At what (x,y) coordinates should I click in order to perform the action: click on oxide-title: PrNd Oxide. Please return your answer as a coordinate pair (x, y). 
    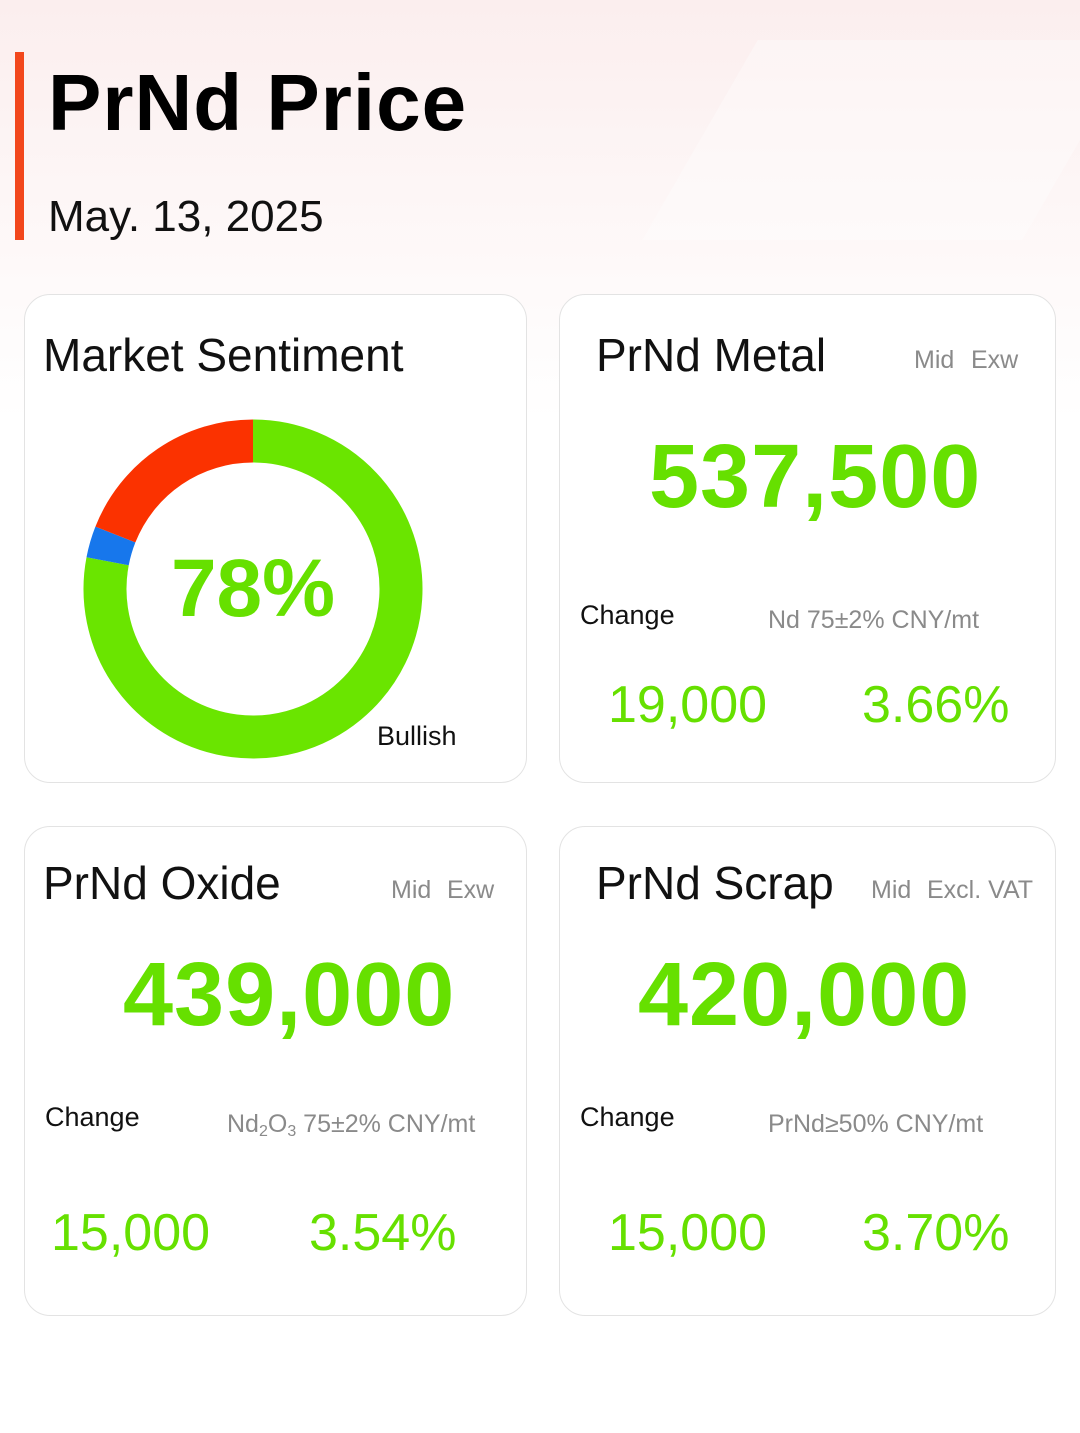
    Looking at the image, I should click on (162, 883).